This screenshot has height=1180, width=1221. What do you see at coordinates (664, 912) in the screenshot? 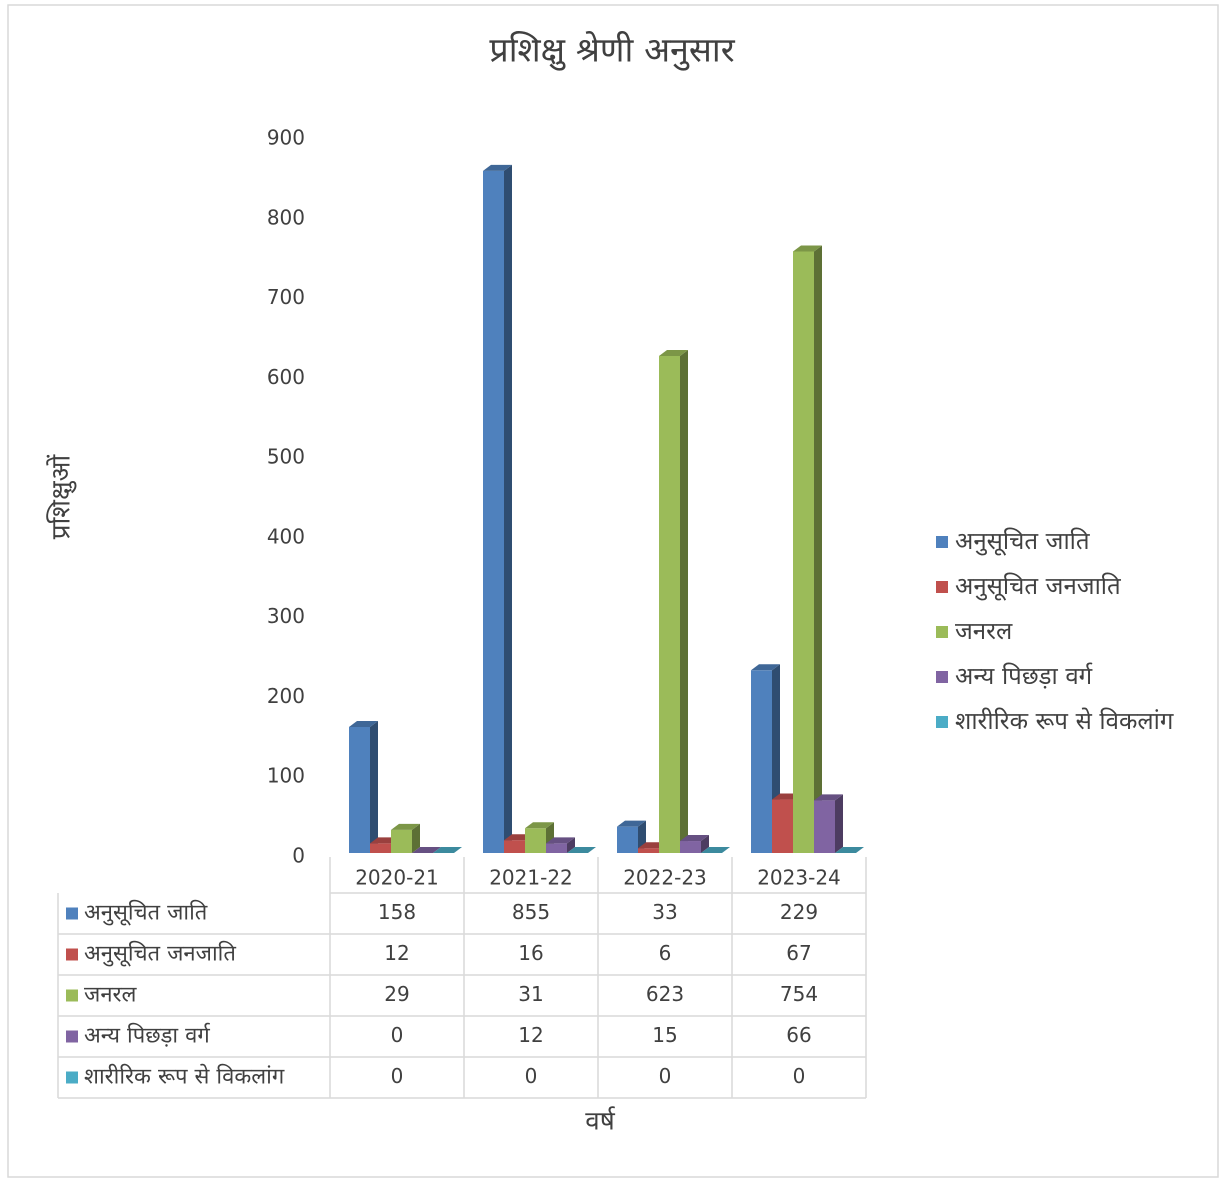
I see `table-cell: 33` at bounding box center [664, 912].